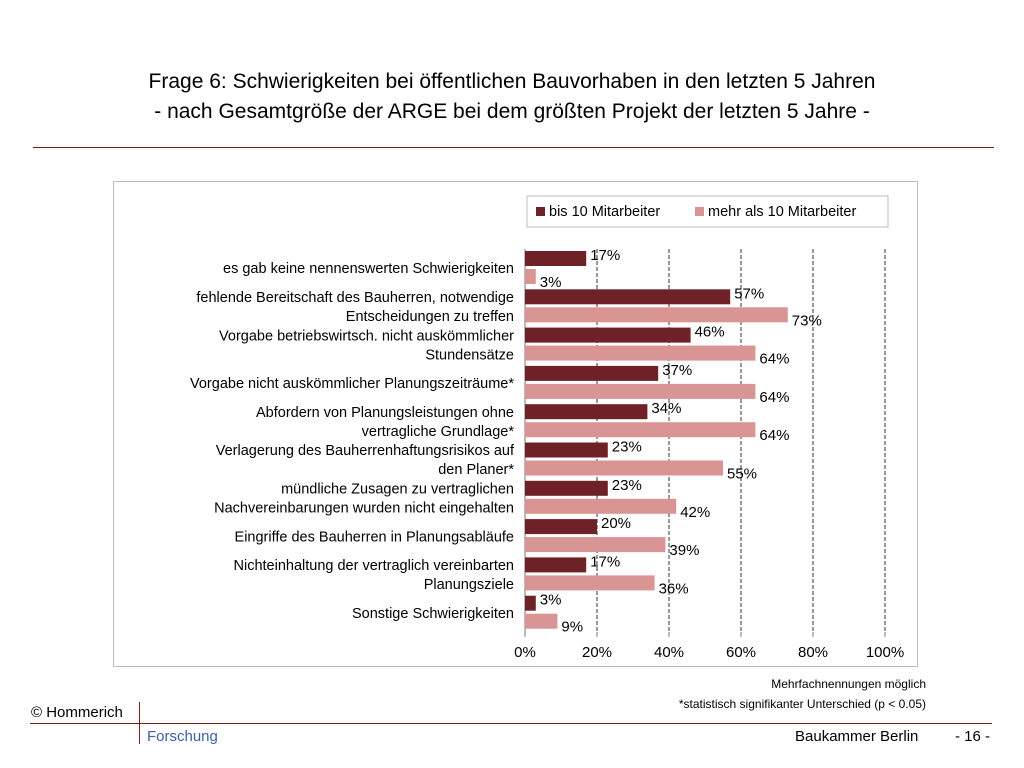  I want to click on data-label: 57%, so click(749, 293).